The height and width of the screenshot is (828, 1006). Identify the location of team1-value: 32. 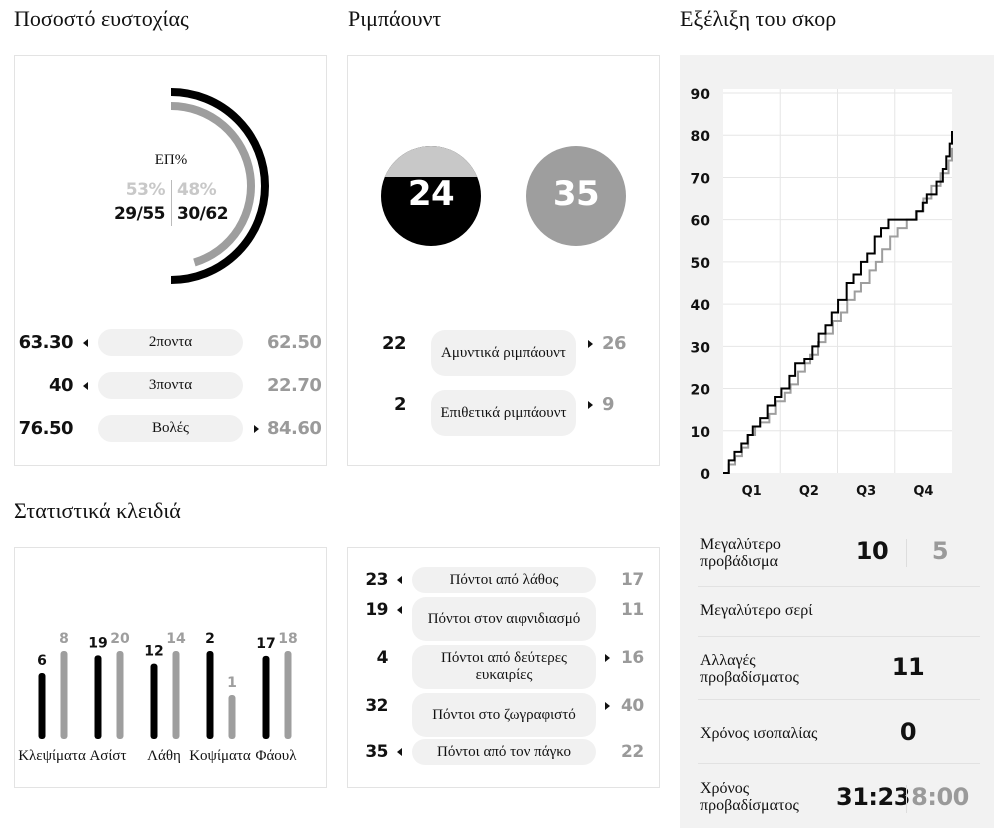
(376, 706).